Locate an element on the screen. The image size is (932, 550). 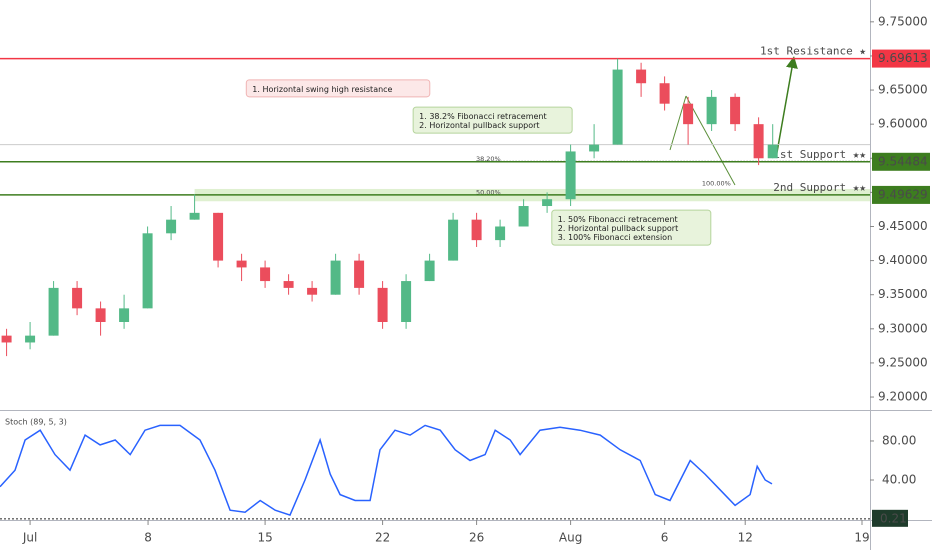
annotation-text: 1. 50% Fibonacci retracement is located at coordinates (618, 219).